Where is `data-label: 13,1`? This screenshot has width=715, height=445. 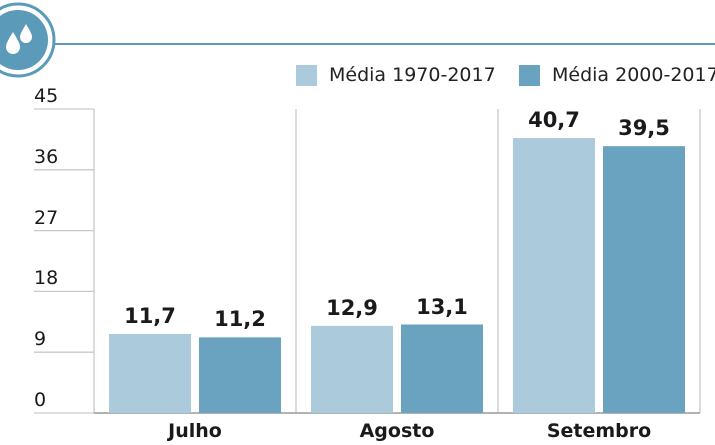 data-label: 13,1 is located at coordinates (442, 306).